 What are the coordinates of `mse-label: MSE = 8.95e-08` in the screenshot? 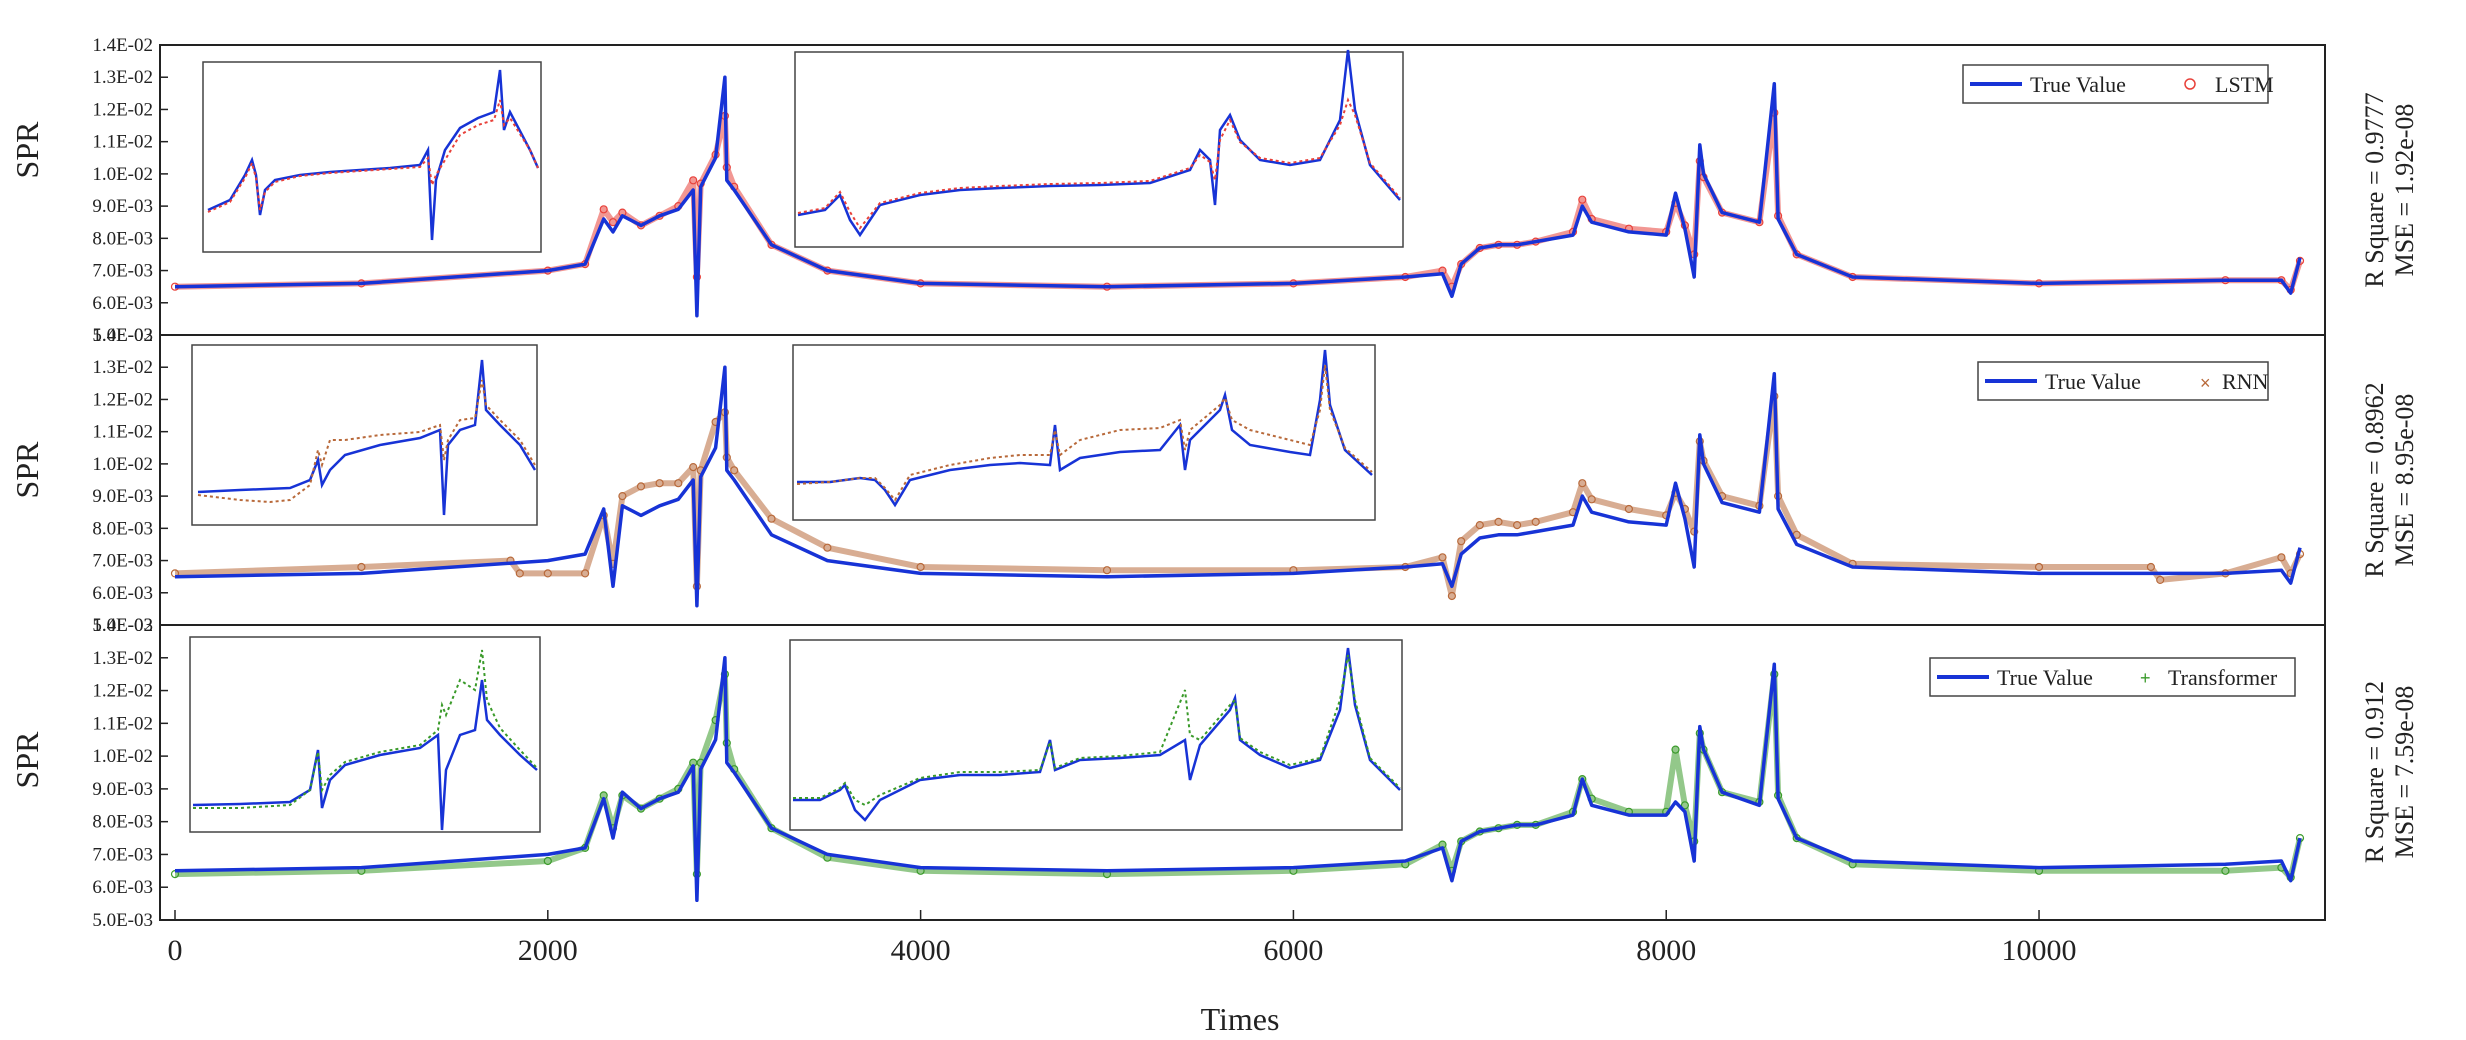 It's located at (2404, 480).